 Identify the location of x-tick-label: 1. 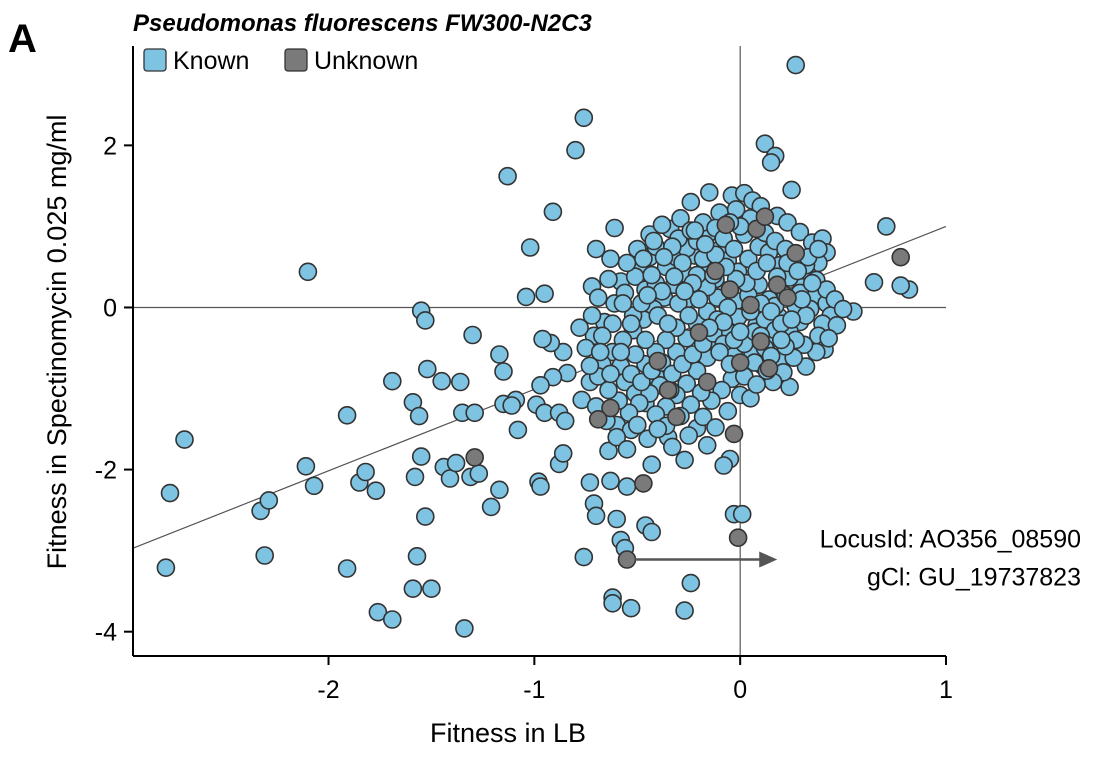
(946, 690).